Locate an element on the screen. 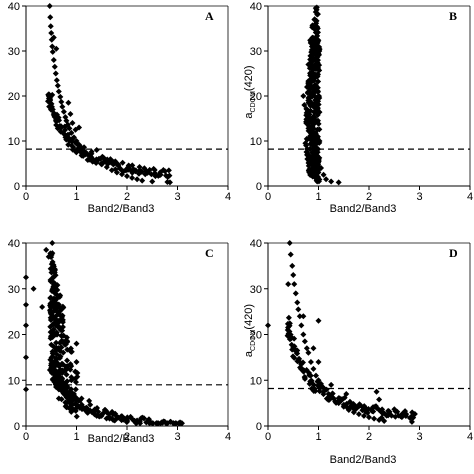 The image size is (474, 474). x-tick-label: 0 is located at coordinates (26, 437).